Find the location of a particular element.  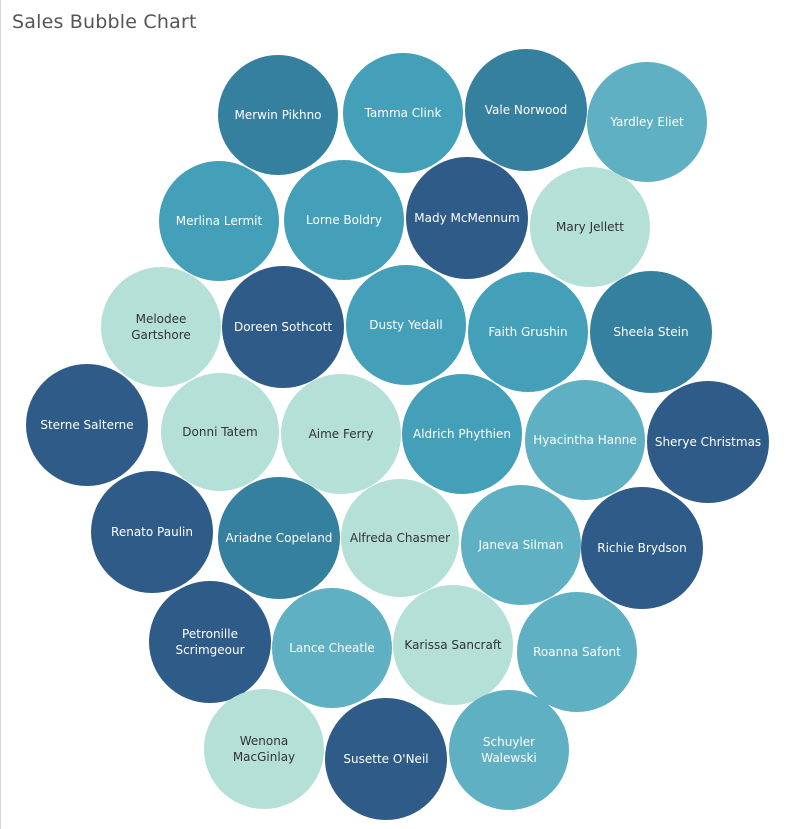

bubble: Alfreda Chasmer is located at coordinates (400, 538).